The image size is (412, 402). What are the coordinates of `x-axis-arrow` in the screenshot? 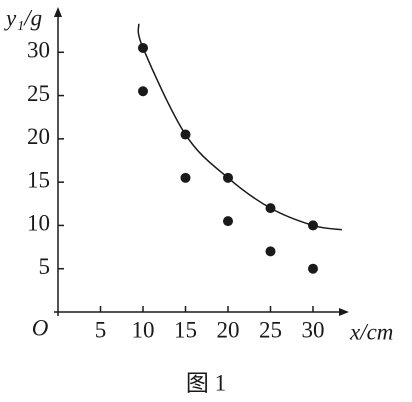 It's located at (344, 312).